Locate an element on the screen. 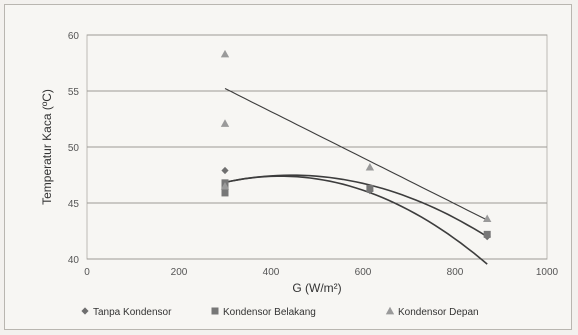 This screenshot has height=335, width=578. y-tick-label: 45 is located at coordinates (74, 204).